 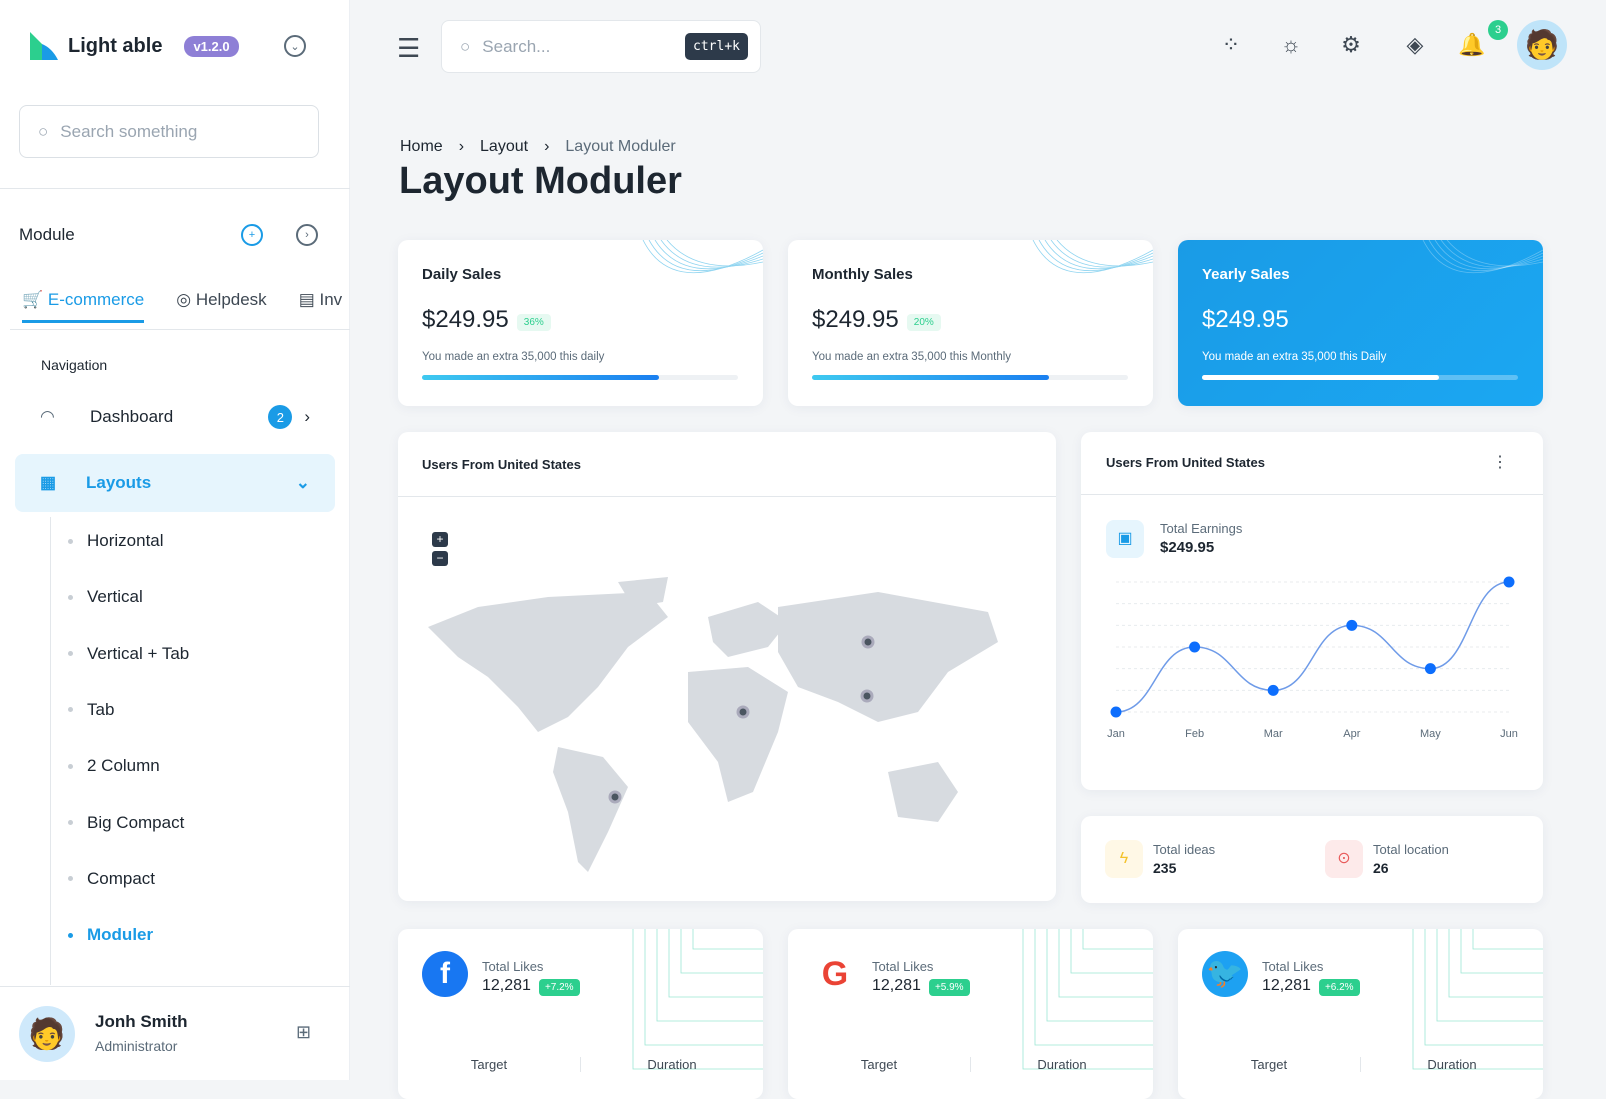 I want to click on stat-label: Total ideas, so click(x=1184, y=849).